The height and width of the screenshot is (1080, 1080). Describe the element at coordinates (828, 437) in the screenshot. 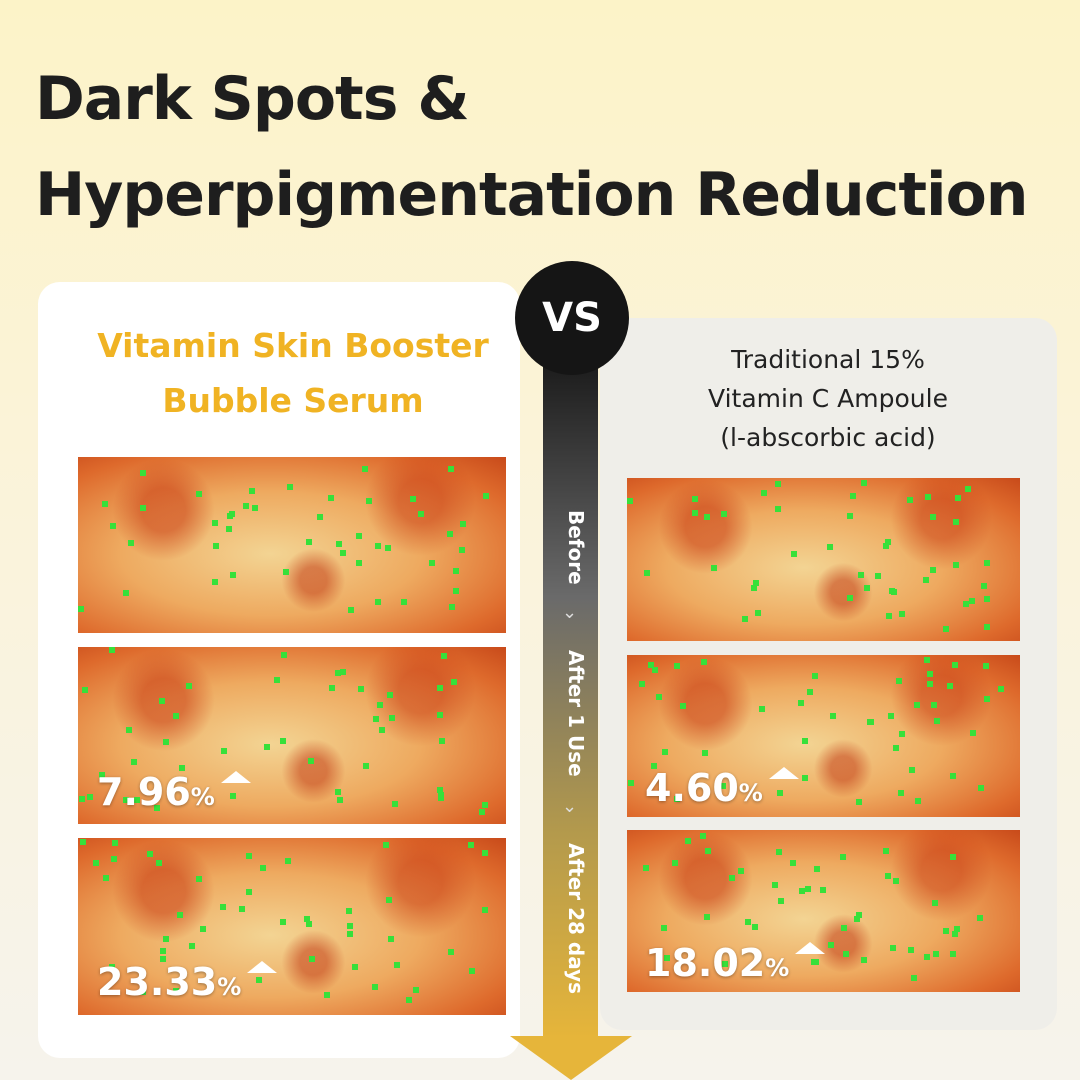

I see `right-title: (l-abscorbic acid)` at that location.